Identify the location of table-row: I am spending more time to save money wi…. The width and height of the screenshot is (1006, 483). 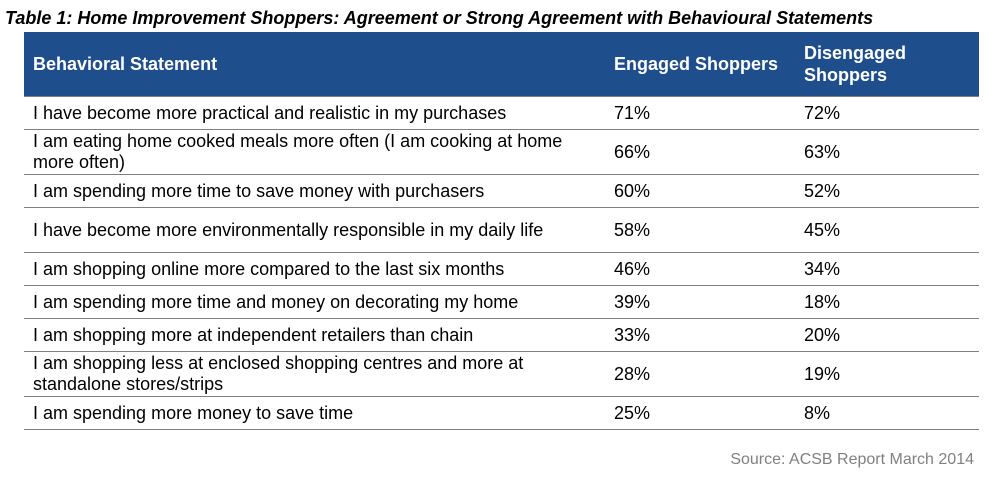
(501, 191).